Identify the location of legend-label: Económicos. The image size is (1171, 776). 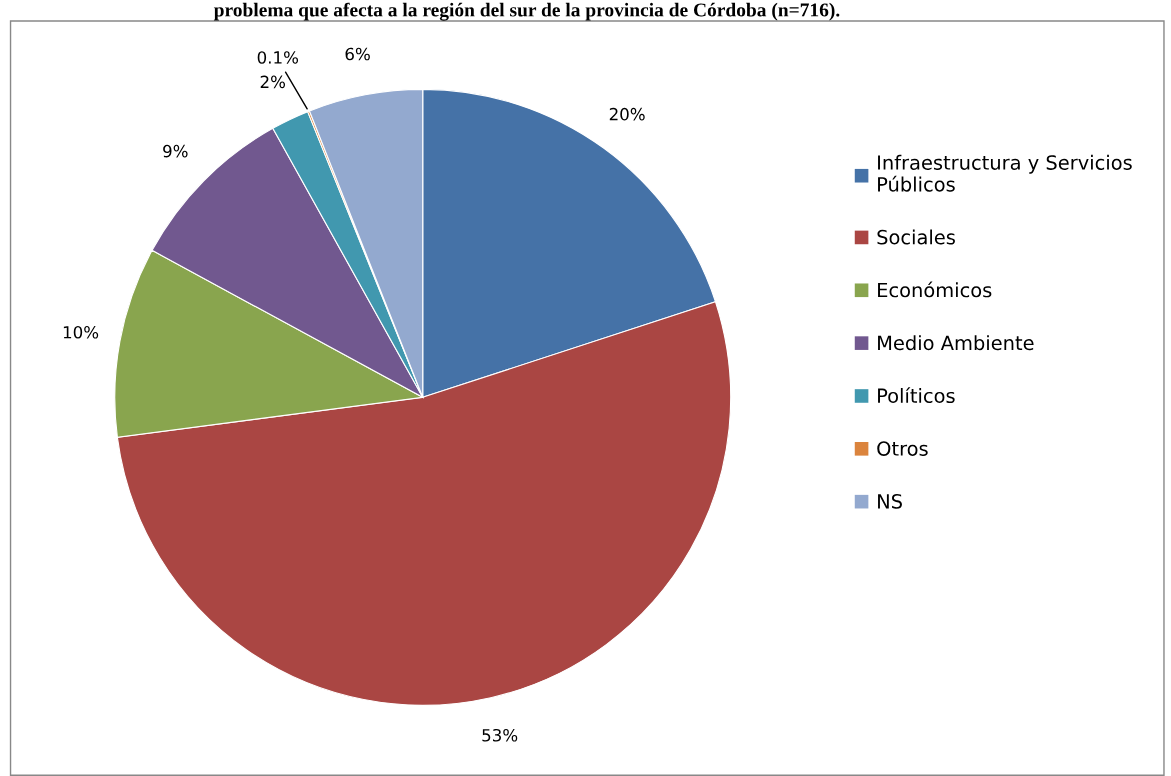
(935, 289).